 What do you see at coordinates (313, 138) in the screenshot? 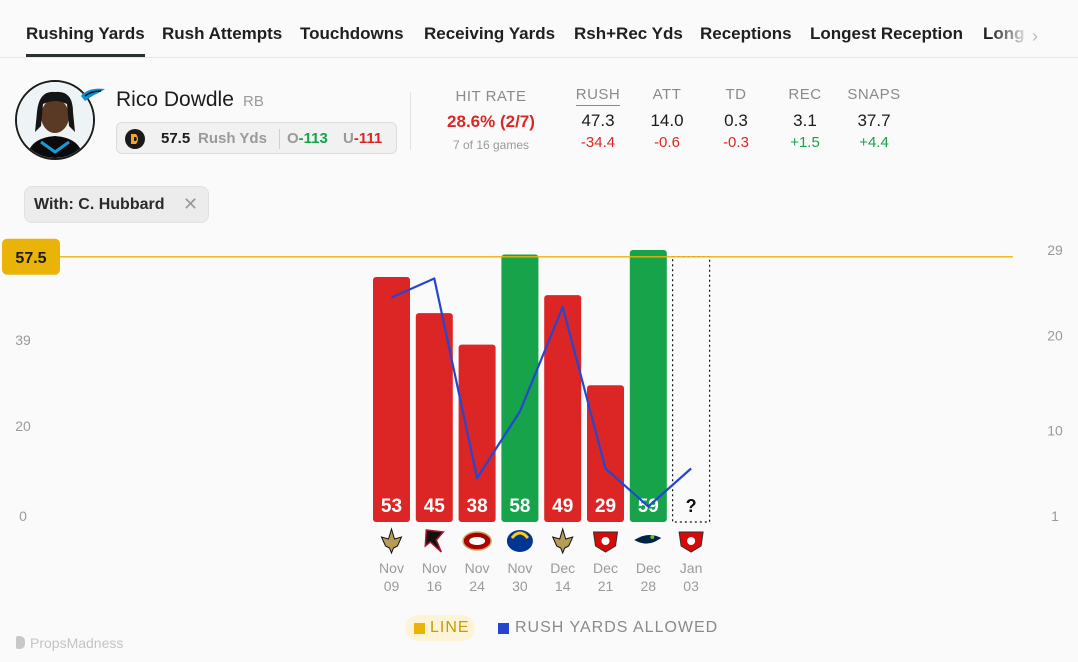
I see `over-odds-value: -113` at bounding box center [313, 138].